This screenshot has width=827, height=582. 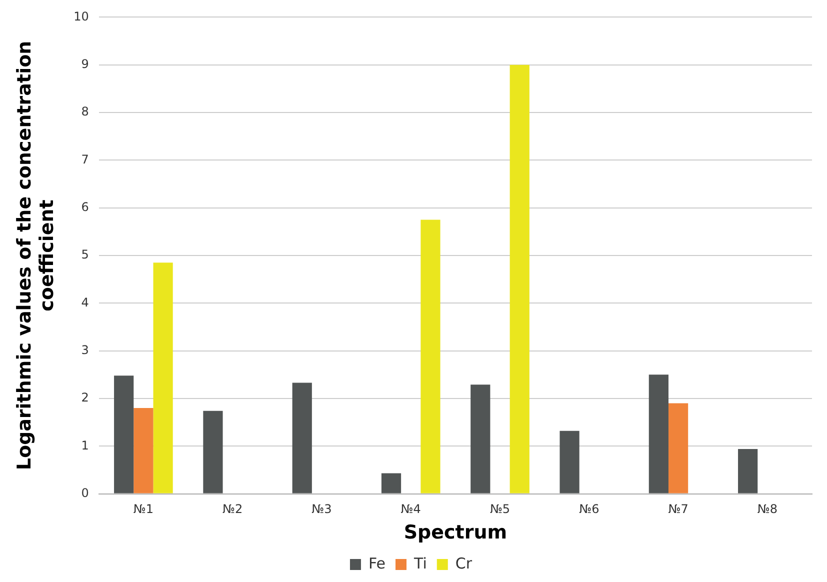 What do you see at coordinates (35, 255) in the screenshot?
I see `y-axis-title: Logarithmic values of the concentration coefficient` at bounding box center [35, 255].